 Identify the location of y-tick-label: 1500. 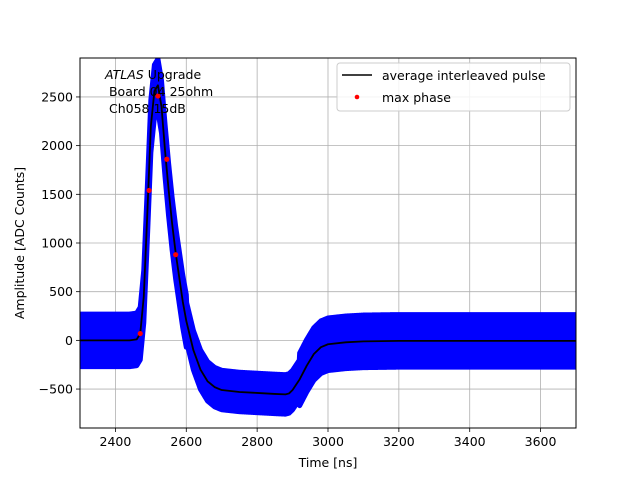
(57, 194).